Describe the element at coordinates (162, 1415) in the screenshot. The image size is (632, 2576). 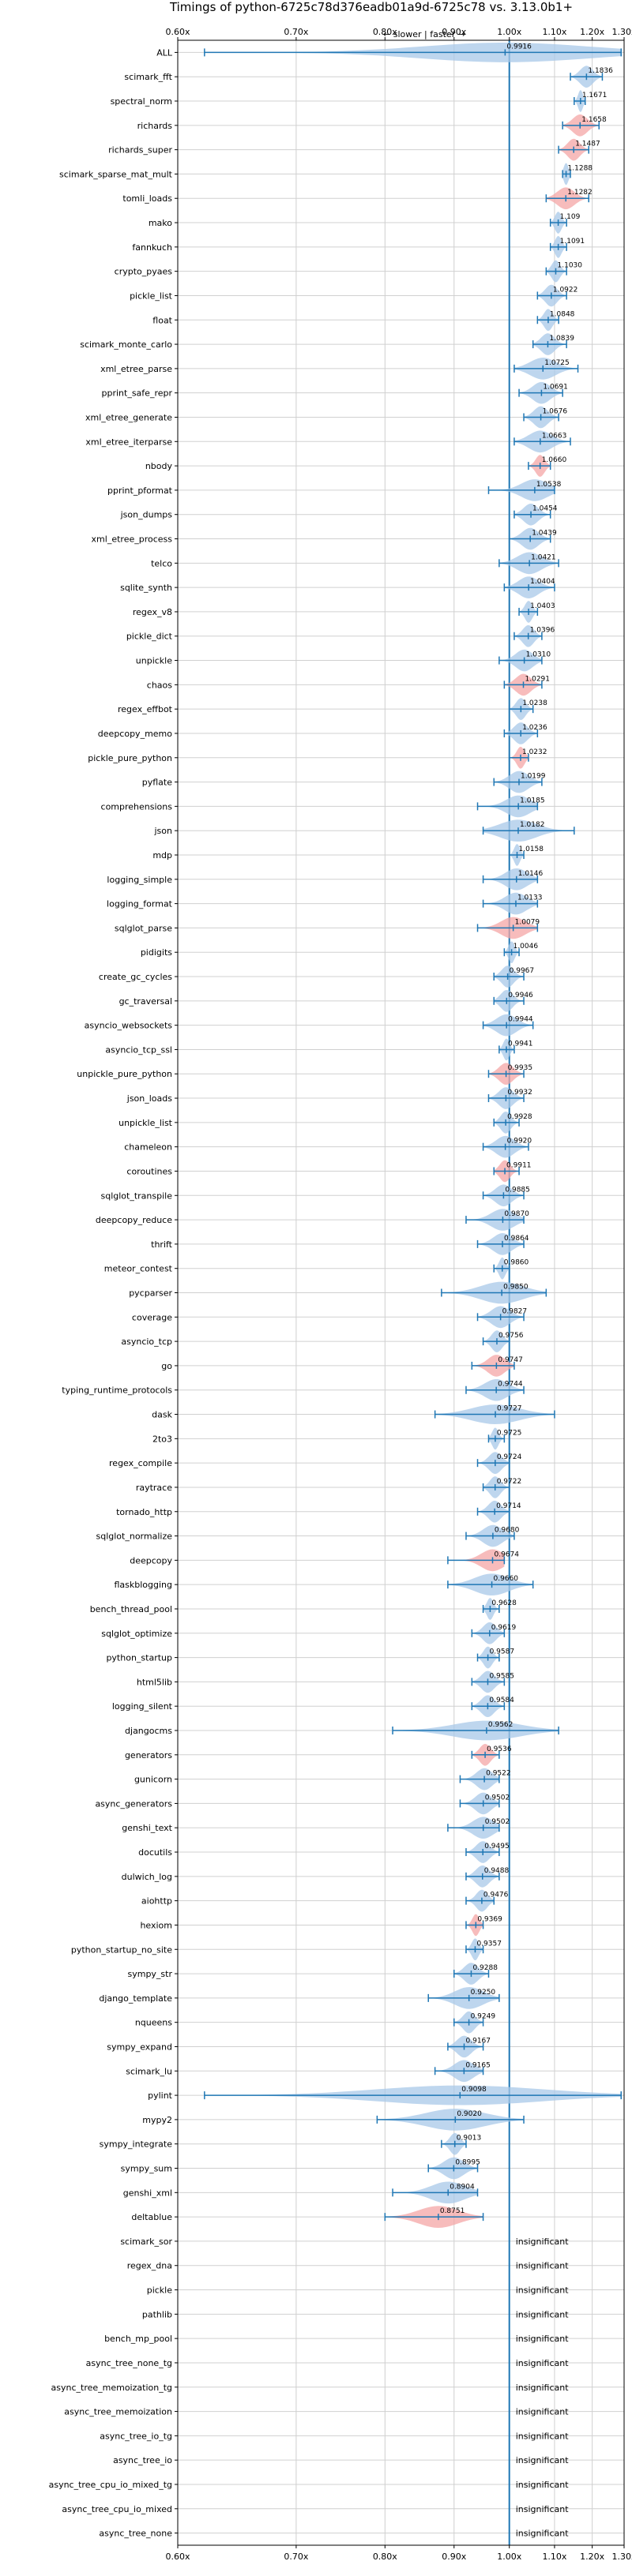
I see `benchmark-label: dask` at that location.